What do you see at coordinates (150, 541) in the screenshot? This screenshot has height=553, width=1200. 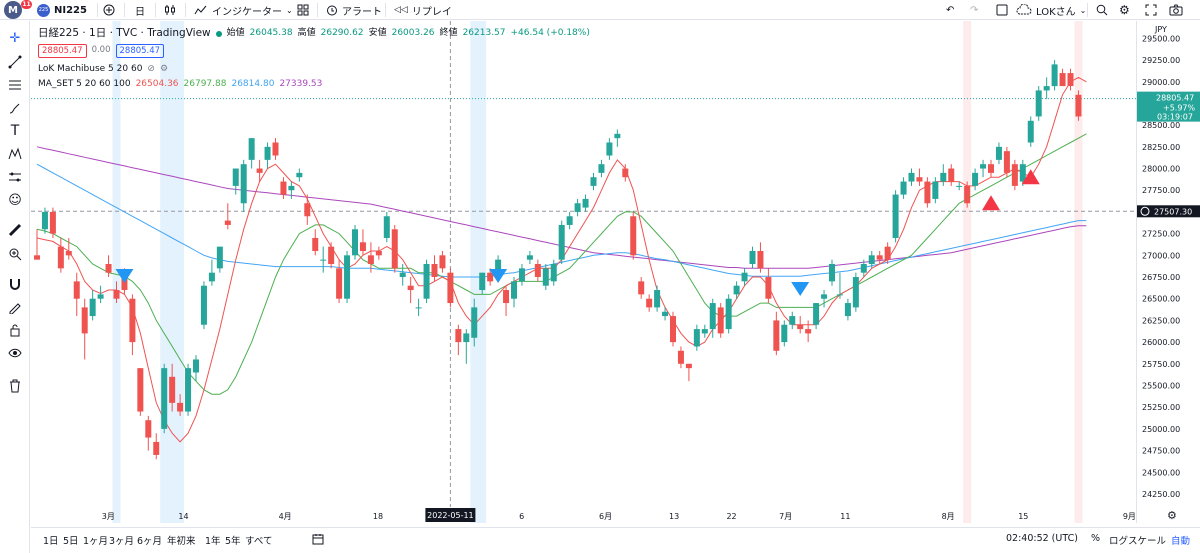 I see `range-button: 6ヶ月` at bounding box center [150, 541].